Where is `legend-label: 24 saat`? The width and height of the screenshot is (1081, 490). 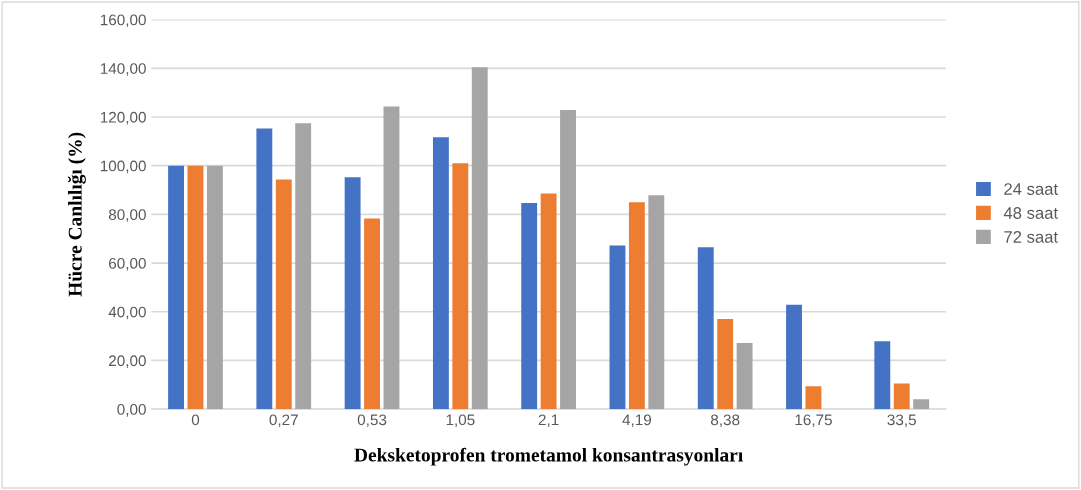 legend-label: 24 saat is located at coordinates (1031, 189).